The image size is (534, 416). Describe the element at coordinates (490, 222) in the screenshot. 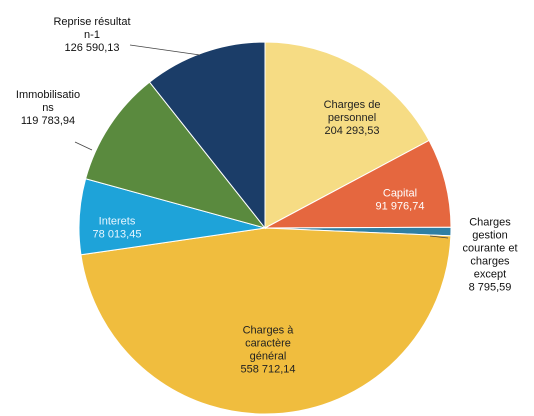

I see `label-line: Charges` at that location.